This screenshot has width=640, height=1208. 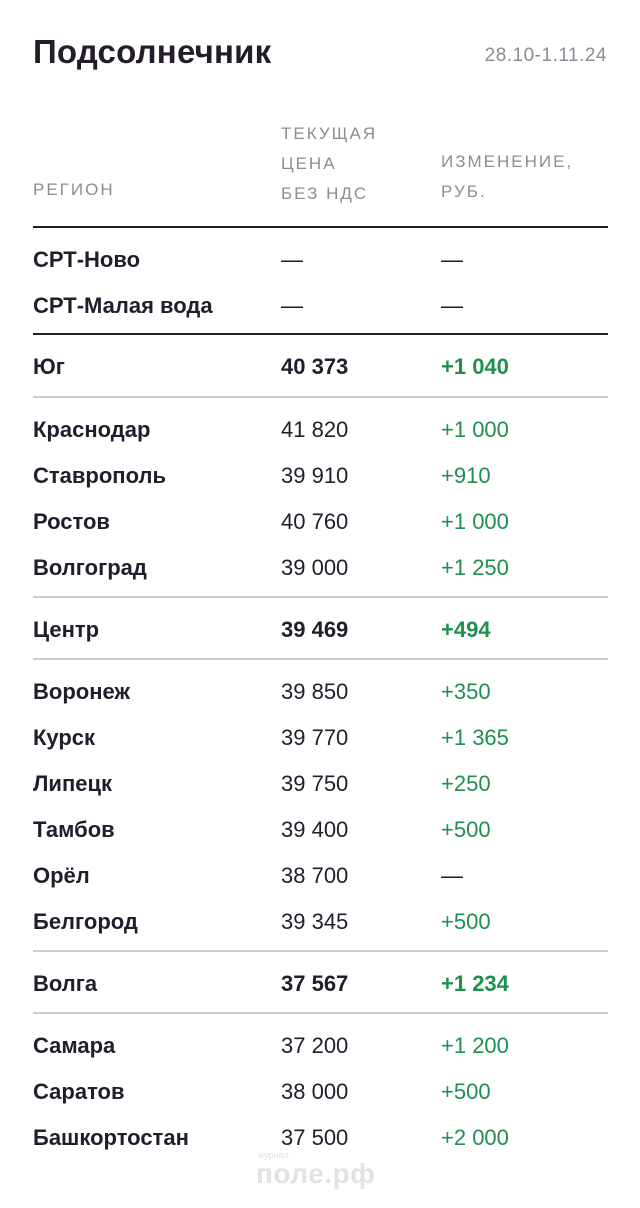 What do you see at coordinates (320, 260) in the screenshot?
I see `table-row: СРТ-Ново — —` at bounding box center [320, 260].